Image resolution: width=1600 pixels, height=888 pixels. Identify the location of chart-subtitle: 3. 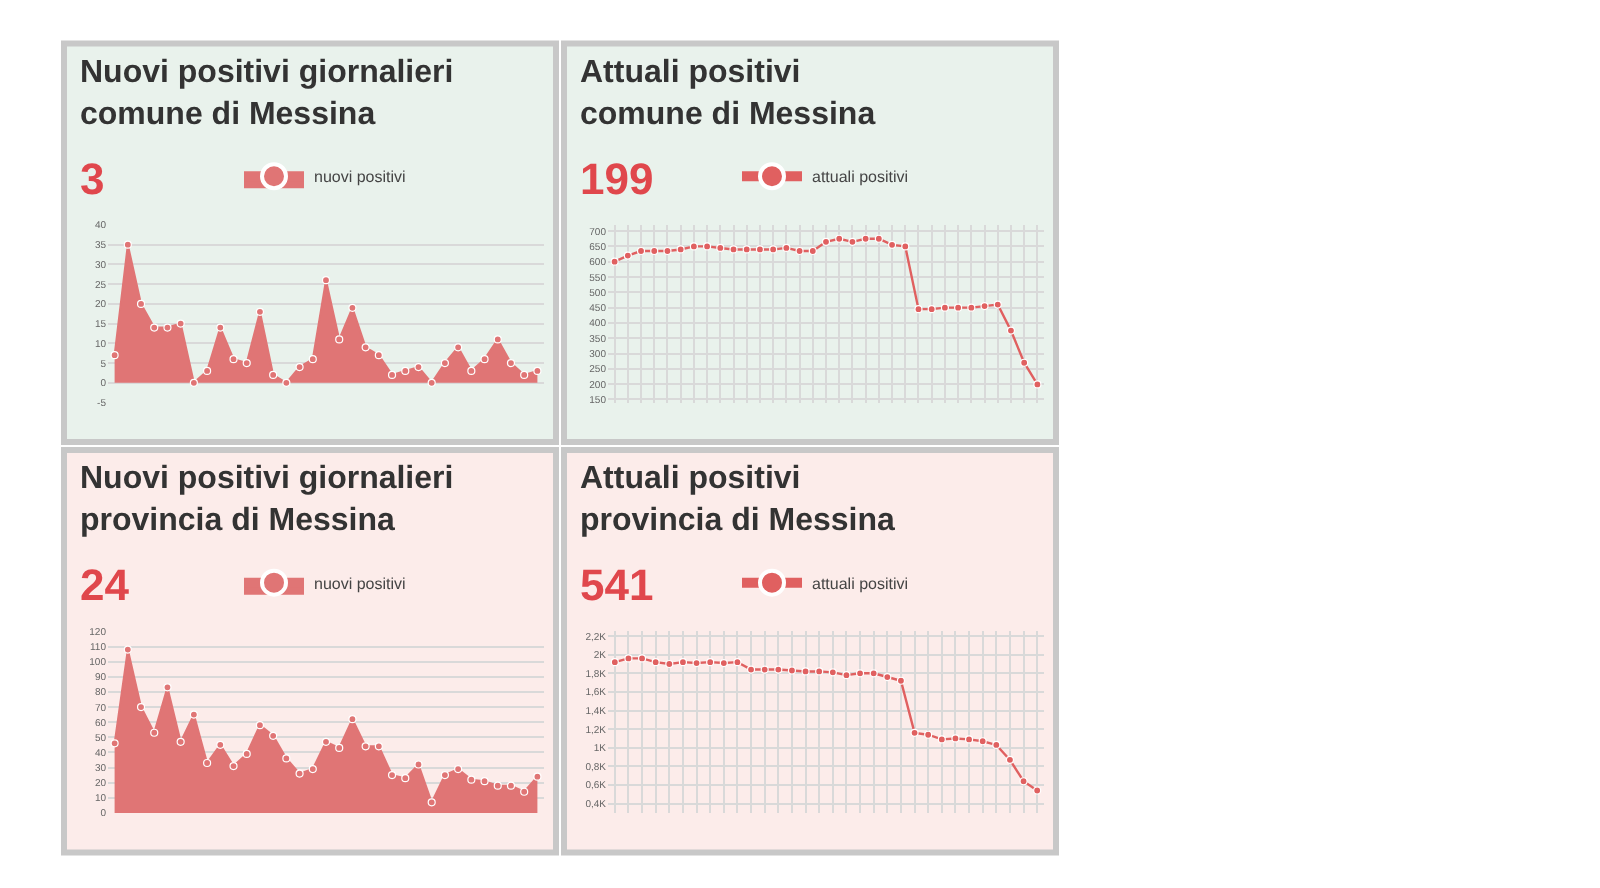
(92, 179).